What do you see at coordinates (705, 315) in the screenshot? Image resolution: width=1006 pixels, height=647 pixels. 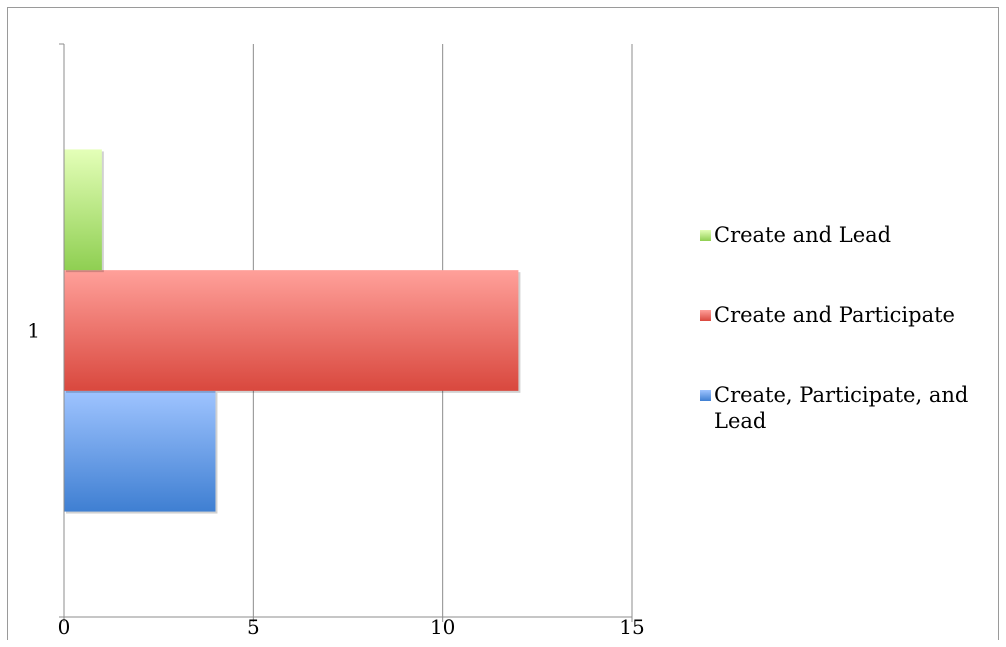 I see `legend-swatch-create-and-participate` at bounding box center [705, 315].